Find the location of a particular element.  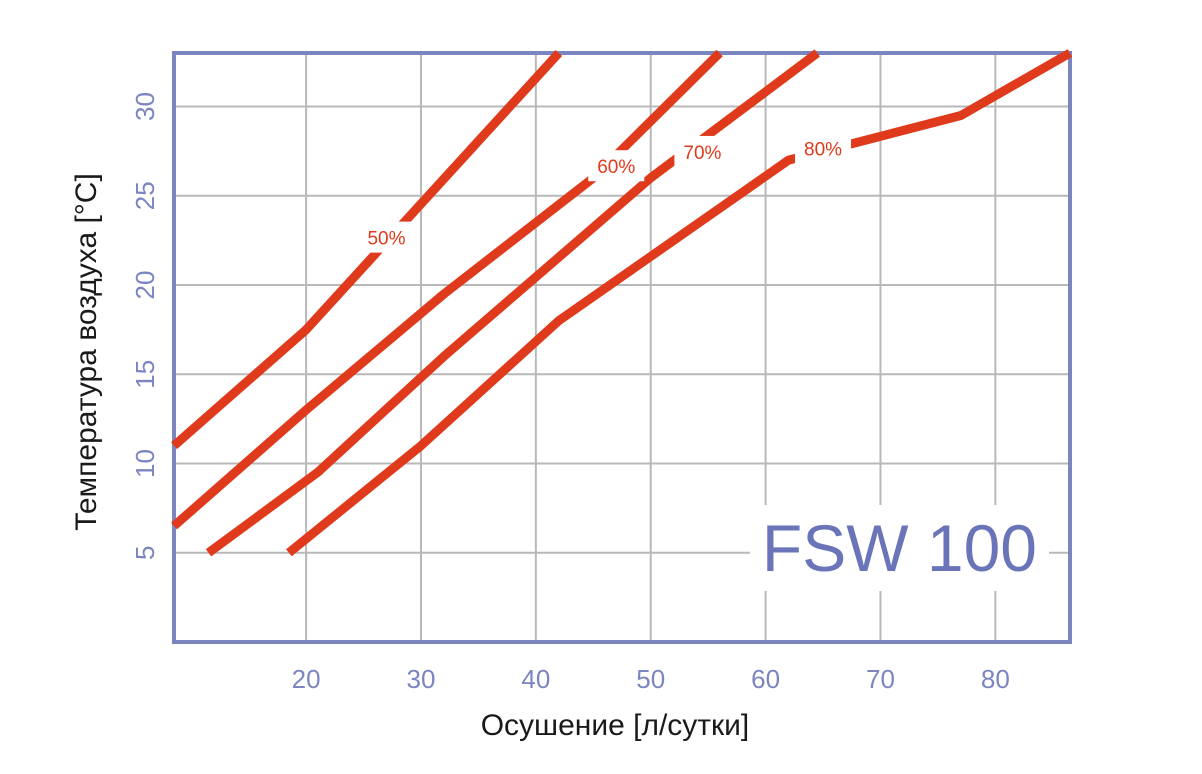

curve-label: 60% is located at coordinates (616, 167).